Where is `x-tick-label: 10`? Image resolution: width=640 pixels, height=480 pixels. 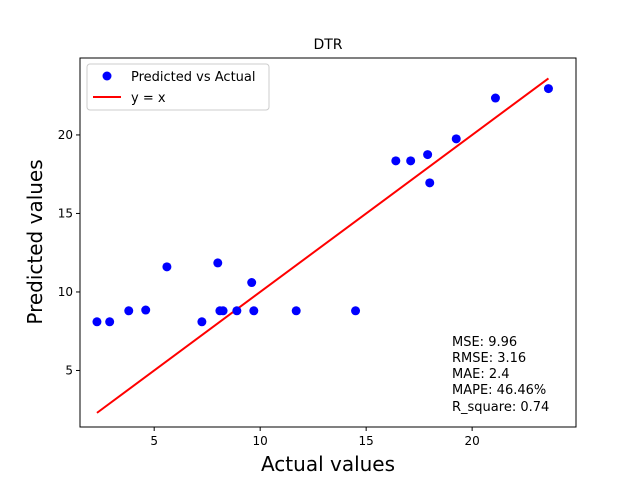 x-tick-label: 10 is located at coordinates (260, 441).